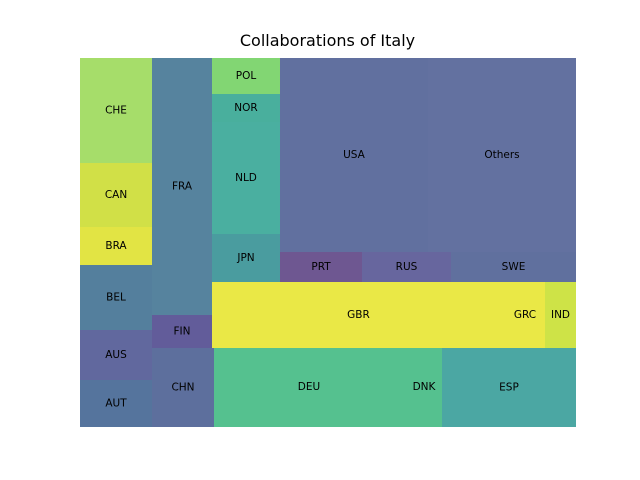 This screenshot has width=640, height=480. Describe the element at coordinates (327, 40) in the screenshot. I see `chart-title: Collaborations of Italy` at that location.